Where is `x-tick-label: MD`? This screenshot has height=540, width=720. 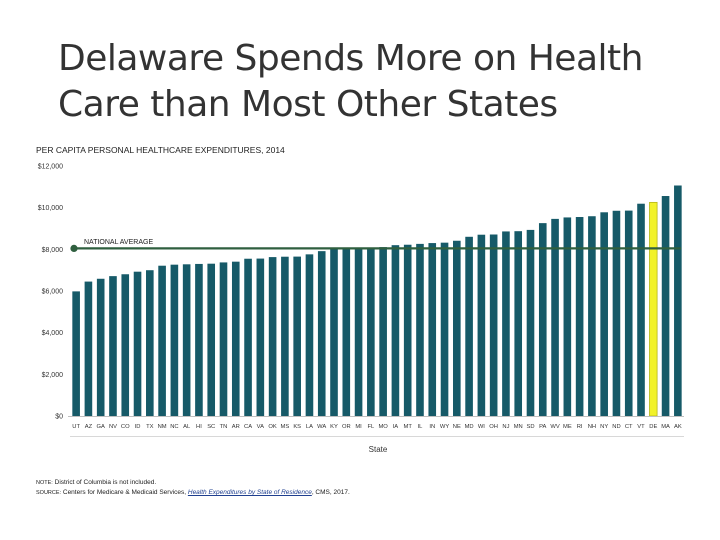
x-tick-label: MD is located at coordinates (469, 427).